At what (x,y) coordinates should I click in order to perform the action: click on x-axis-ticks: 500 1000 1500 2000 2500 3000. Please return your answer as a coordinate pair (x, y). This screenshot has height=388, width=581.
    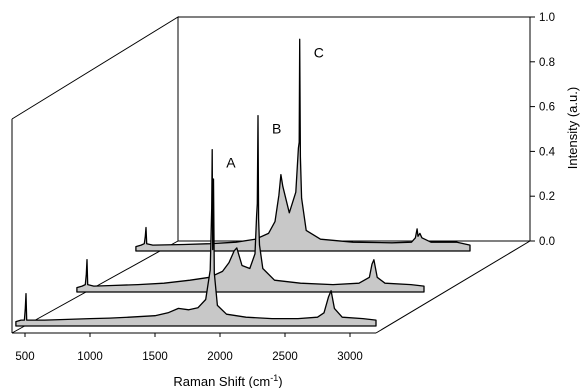
    Looking at the image, I should click on (189, 348).